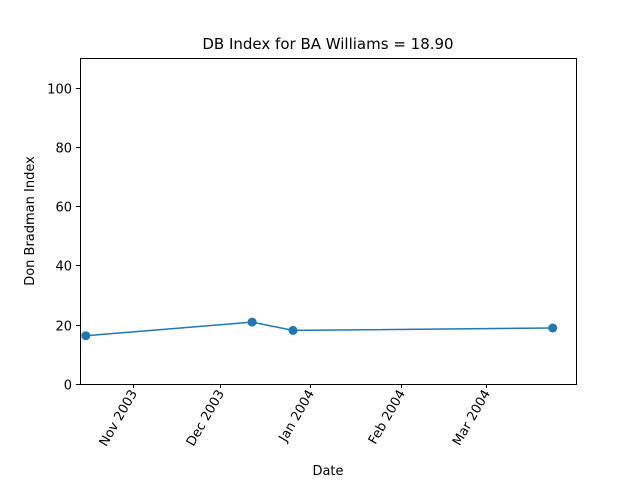 This screenshot has width=640, height=480. What do you see at coordinates (30, 221) in the screenshot?
I see `y-axis-title: Don Bradman Index` at bounding box center [30, 221].